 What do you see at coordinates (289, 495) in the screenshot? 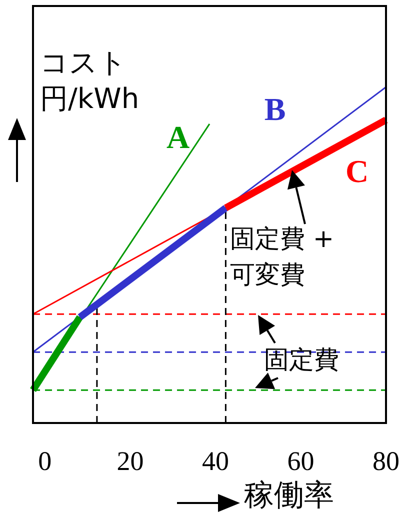
I see `x-axis-title: 稼働率` at bounding box center [289, 495].